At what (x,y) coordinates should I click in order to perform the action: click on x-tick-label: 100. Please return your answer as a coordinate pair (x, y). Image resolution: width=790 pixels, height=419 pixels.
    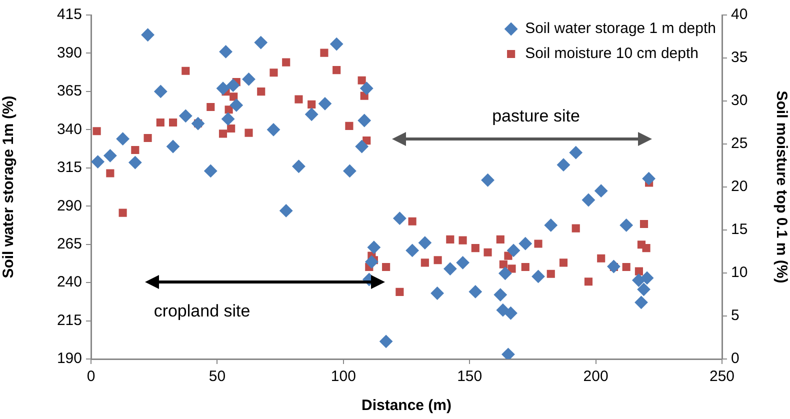
    Looking at the image, I should click on (343, 377).